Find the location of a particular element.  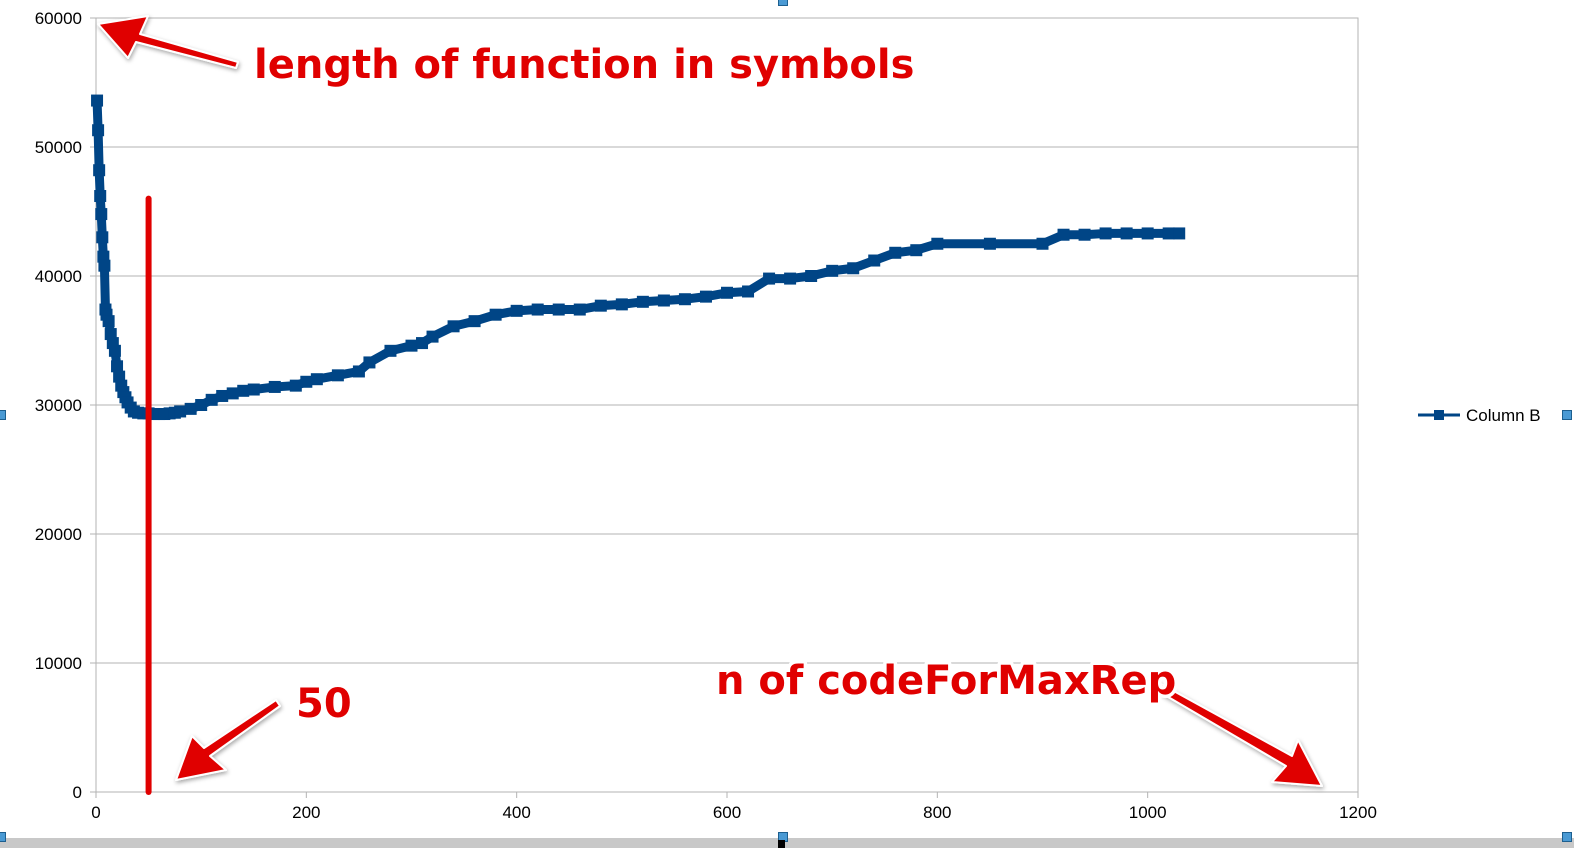

x-tick-label-1000: 1000 is located at coordinates (1148, 812).